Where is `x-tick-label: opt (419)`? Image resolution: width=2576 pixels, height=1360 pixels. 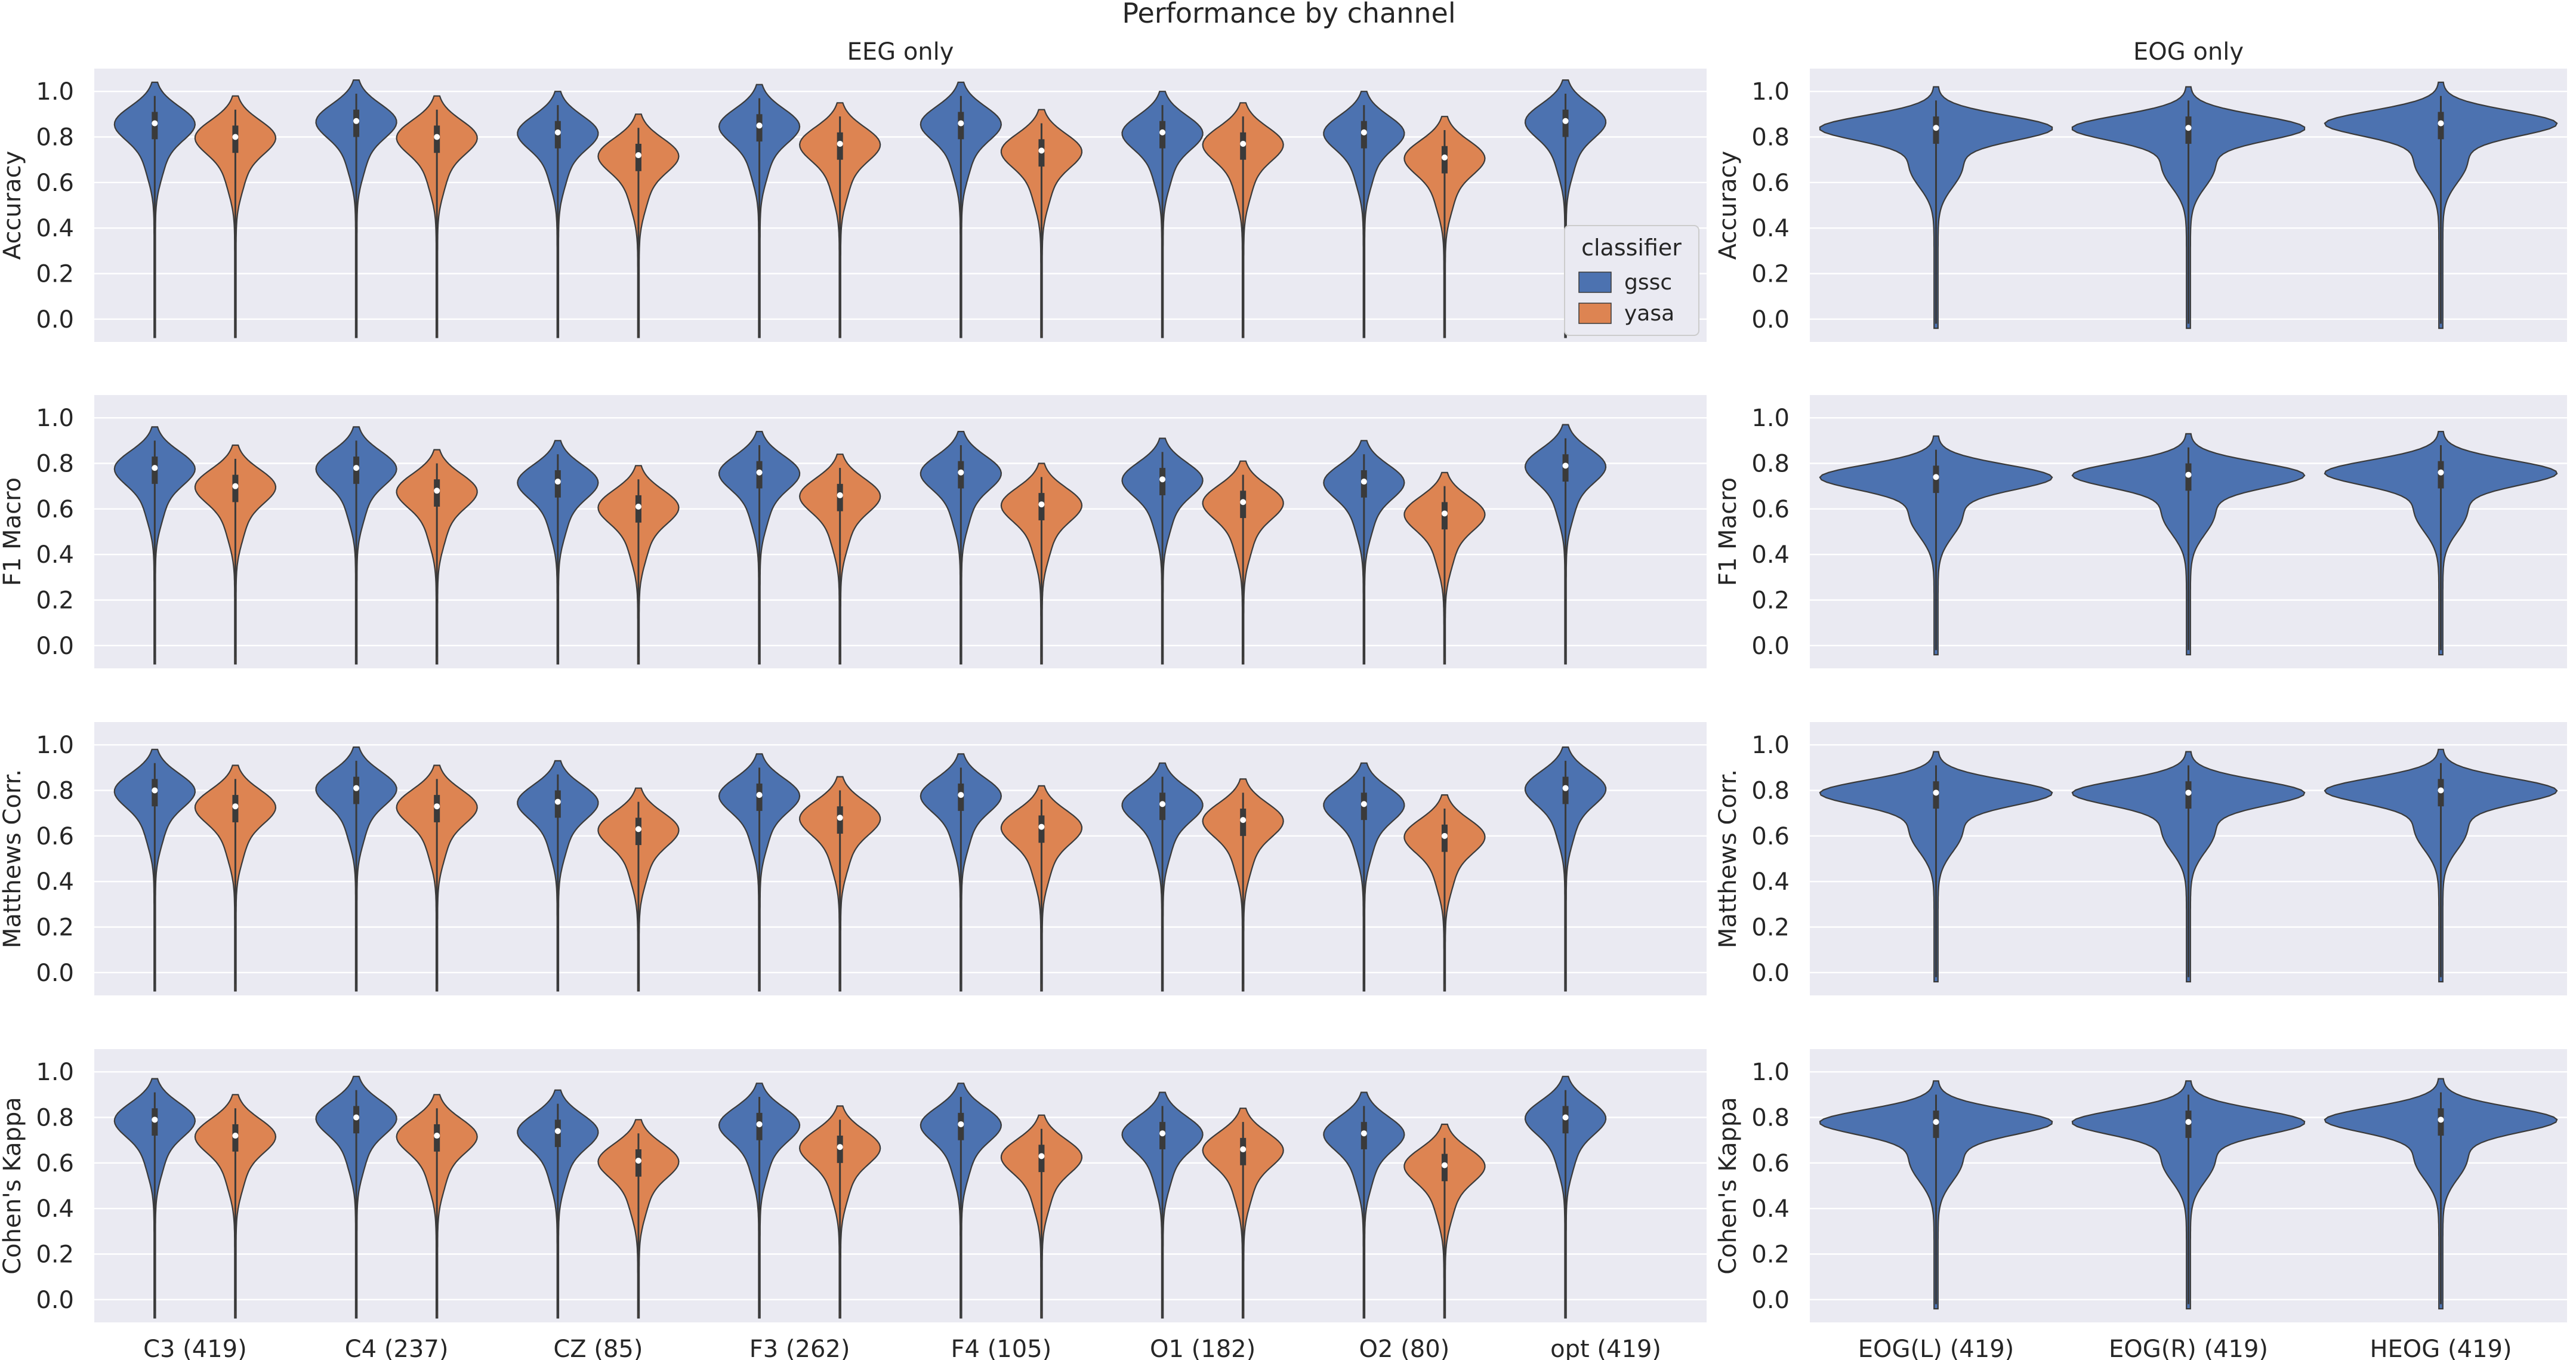
x-tick-label: opt (419) is located at coordinates (1605, 1348).